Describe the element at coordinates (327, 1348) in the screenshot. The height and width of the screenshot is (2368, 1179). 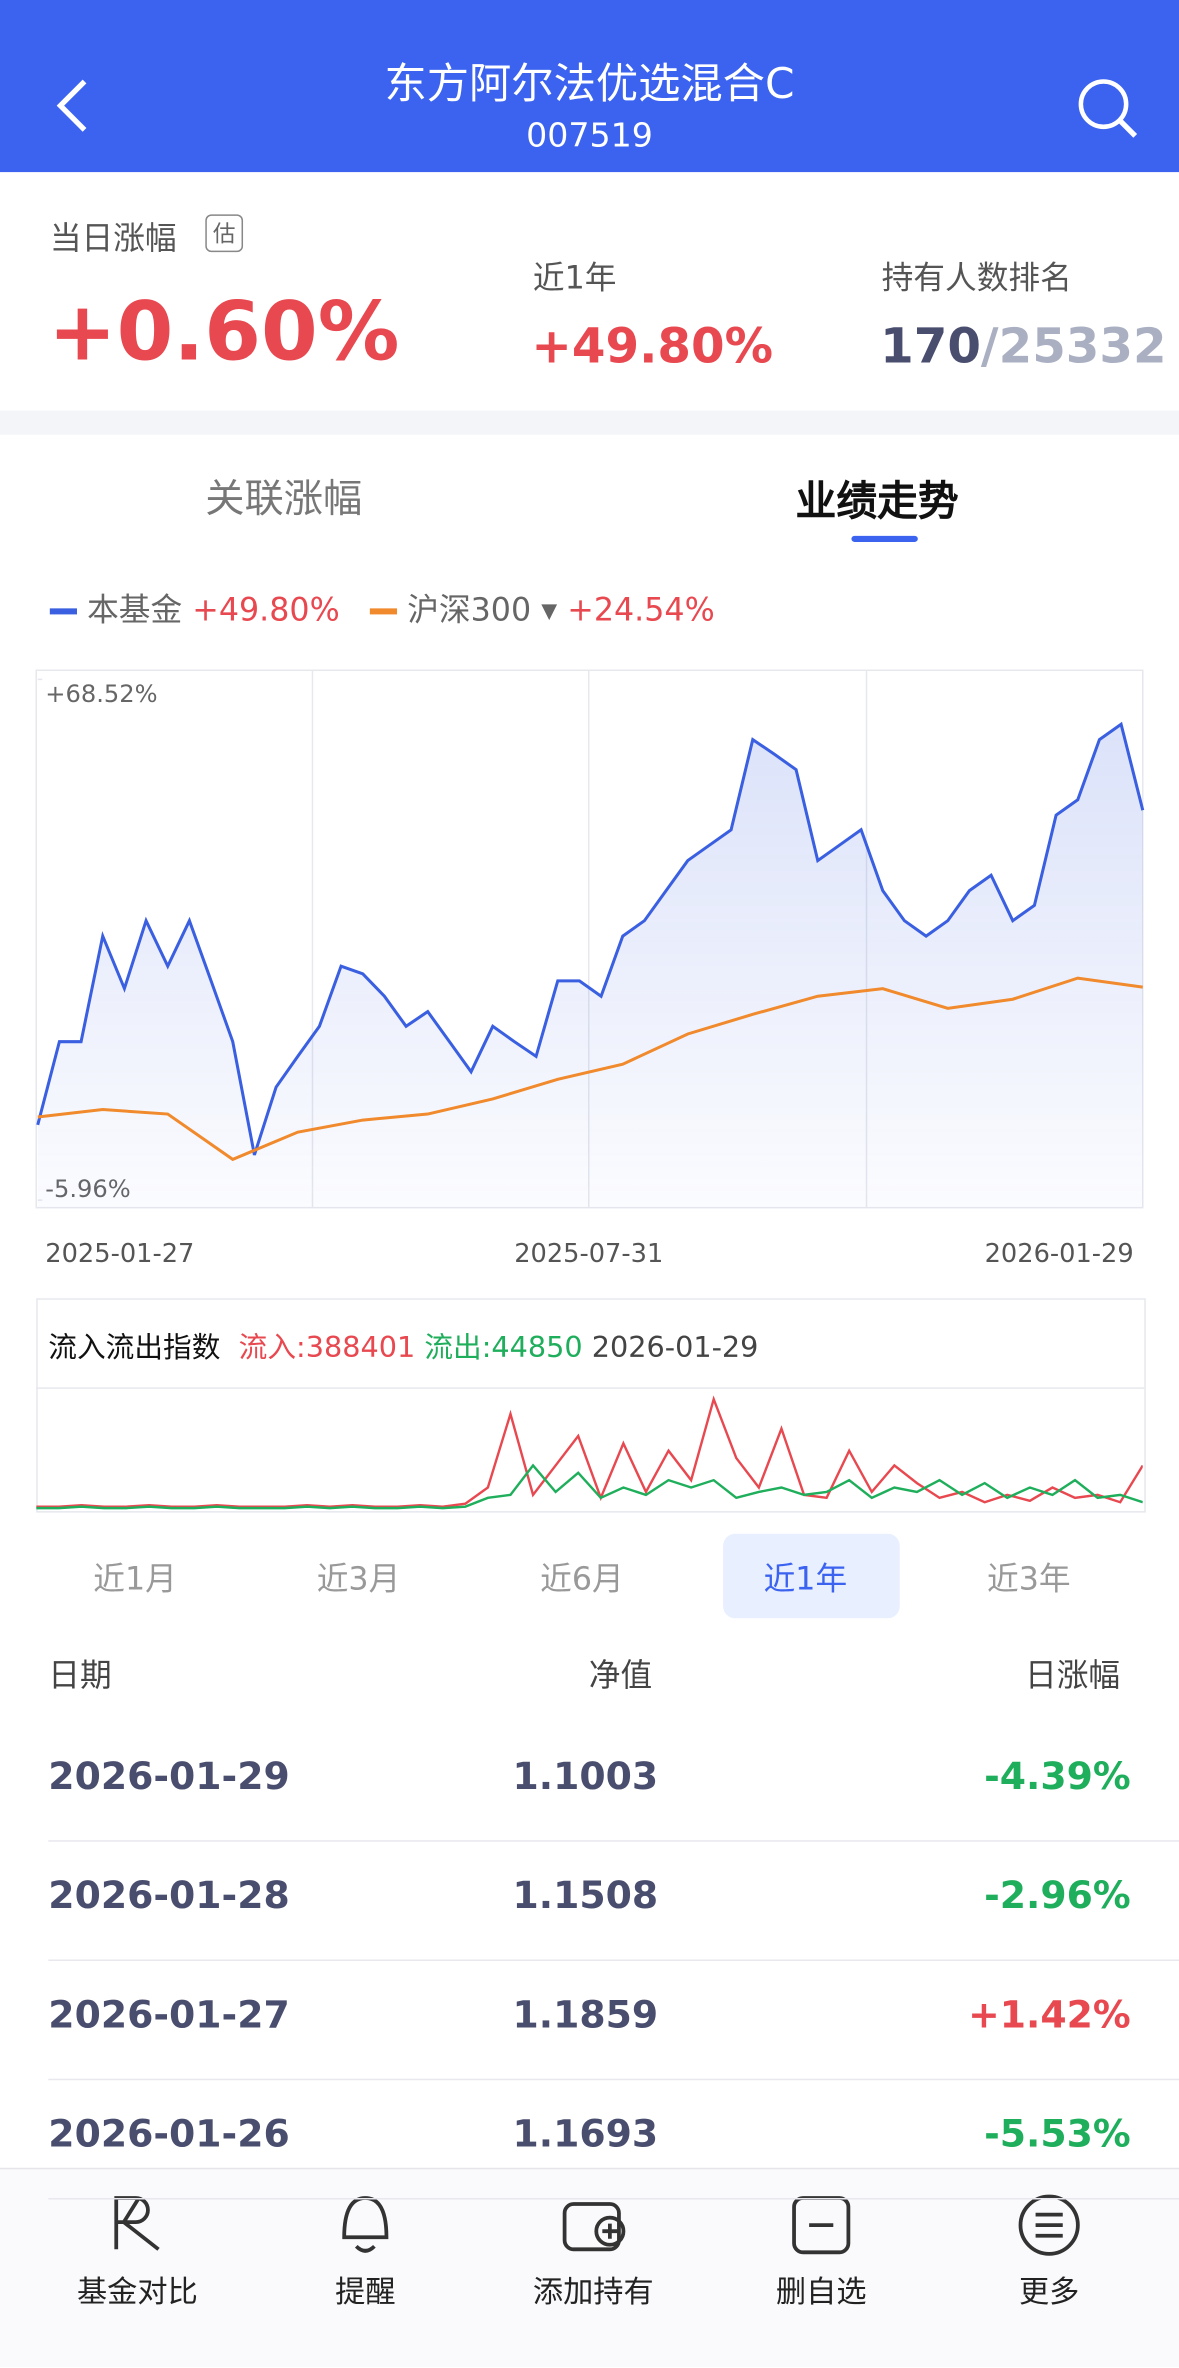
I see `flow-in: 流入:388401` at that location.